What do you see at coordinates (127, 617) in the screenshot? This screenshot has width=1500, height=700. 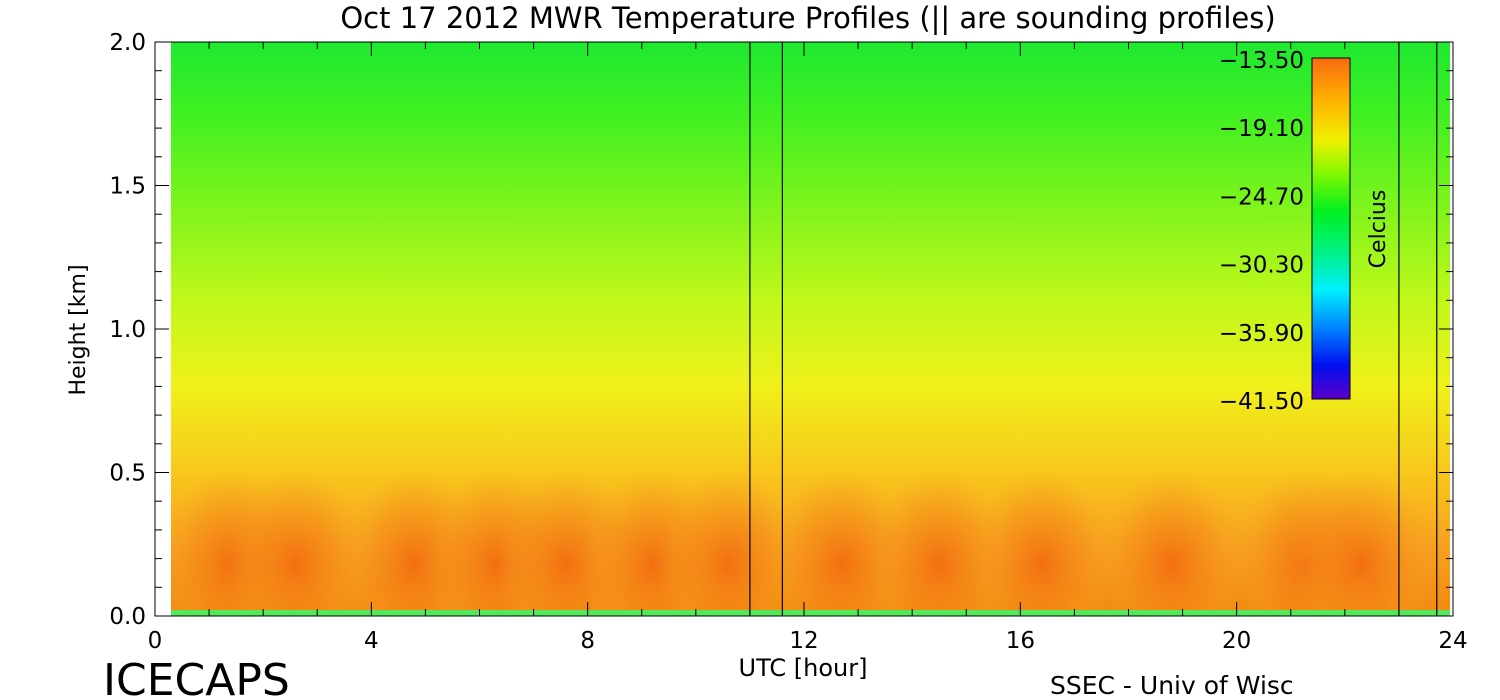 I see `y-tick-label-0.0: 0.0` at bounding box center [127, 617].